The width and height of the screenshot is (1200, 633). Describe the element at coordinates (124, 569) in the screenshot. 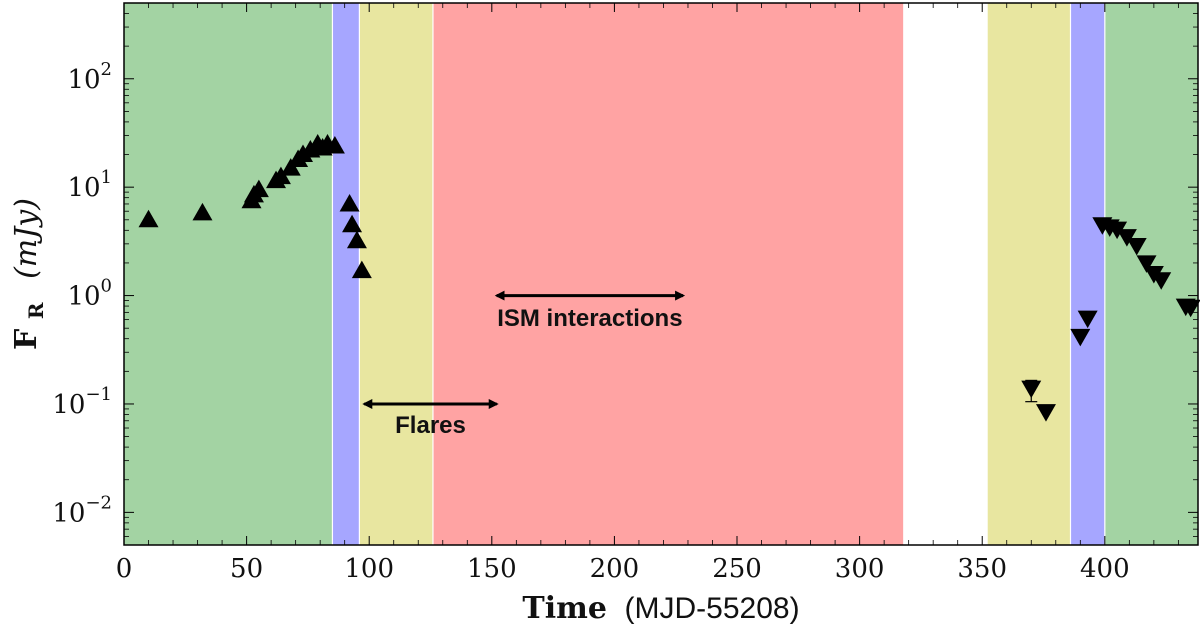

I see `x-tick-label: 0` at that location.